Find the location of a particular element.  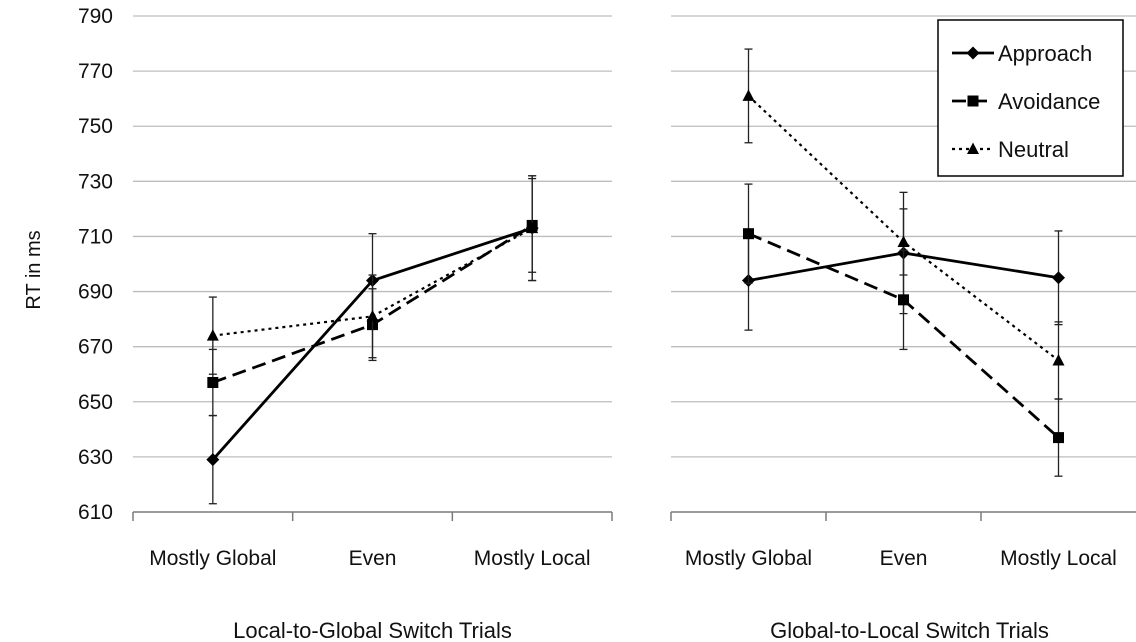

y-tick-label: 770 is located at coordinates (95, 71).